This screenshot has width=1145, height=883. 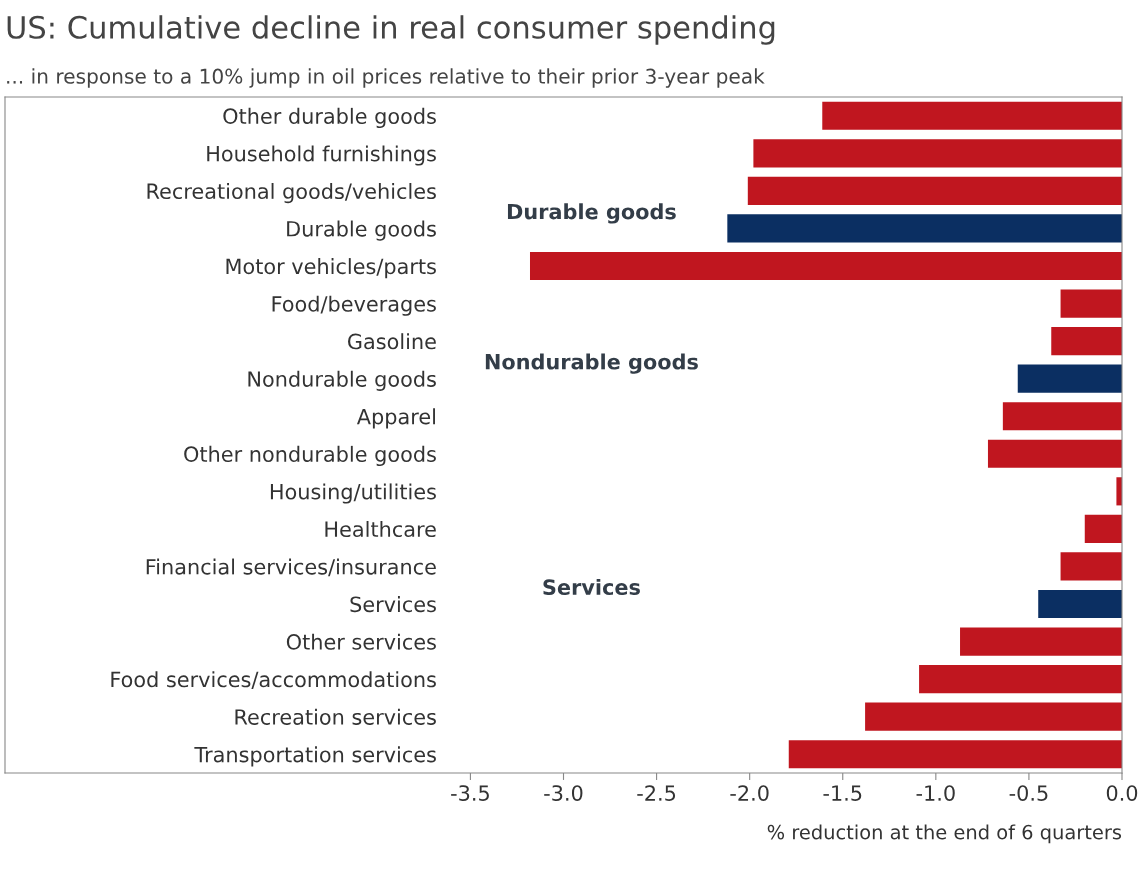 I want to click on y-tick-label: Nondurable goods, so click(x=342, y=380).